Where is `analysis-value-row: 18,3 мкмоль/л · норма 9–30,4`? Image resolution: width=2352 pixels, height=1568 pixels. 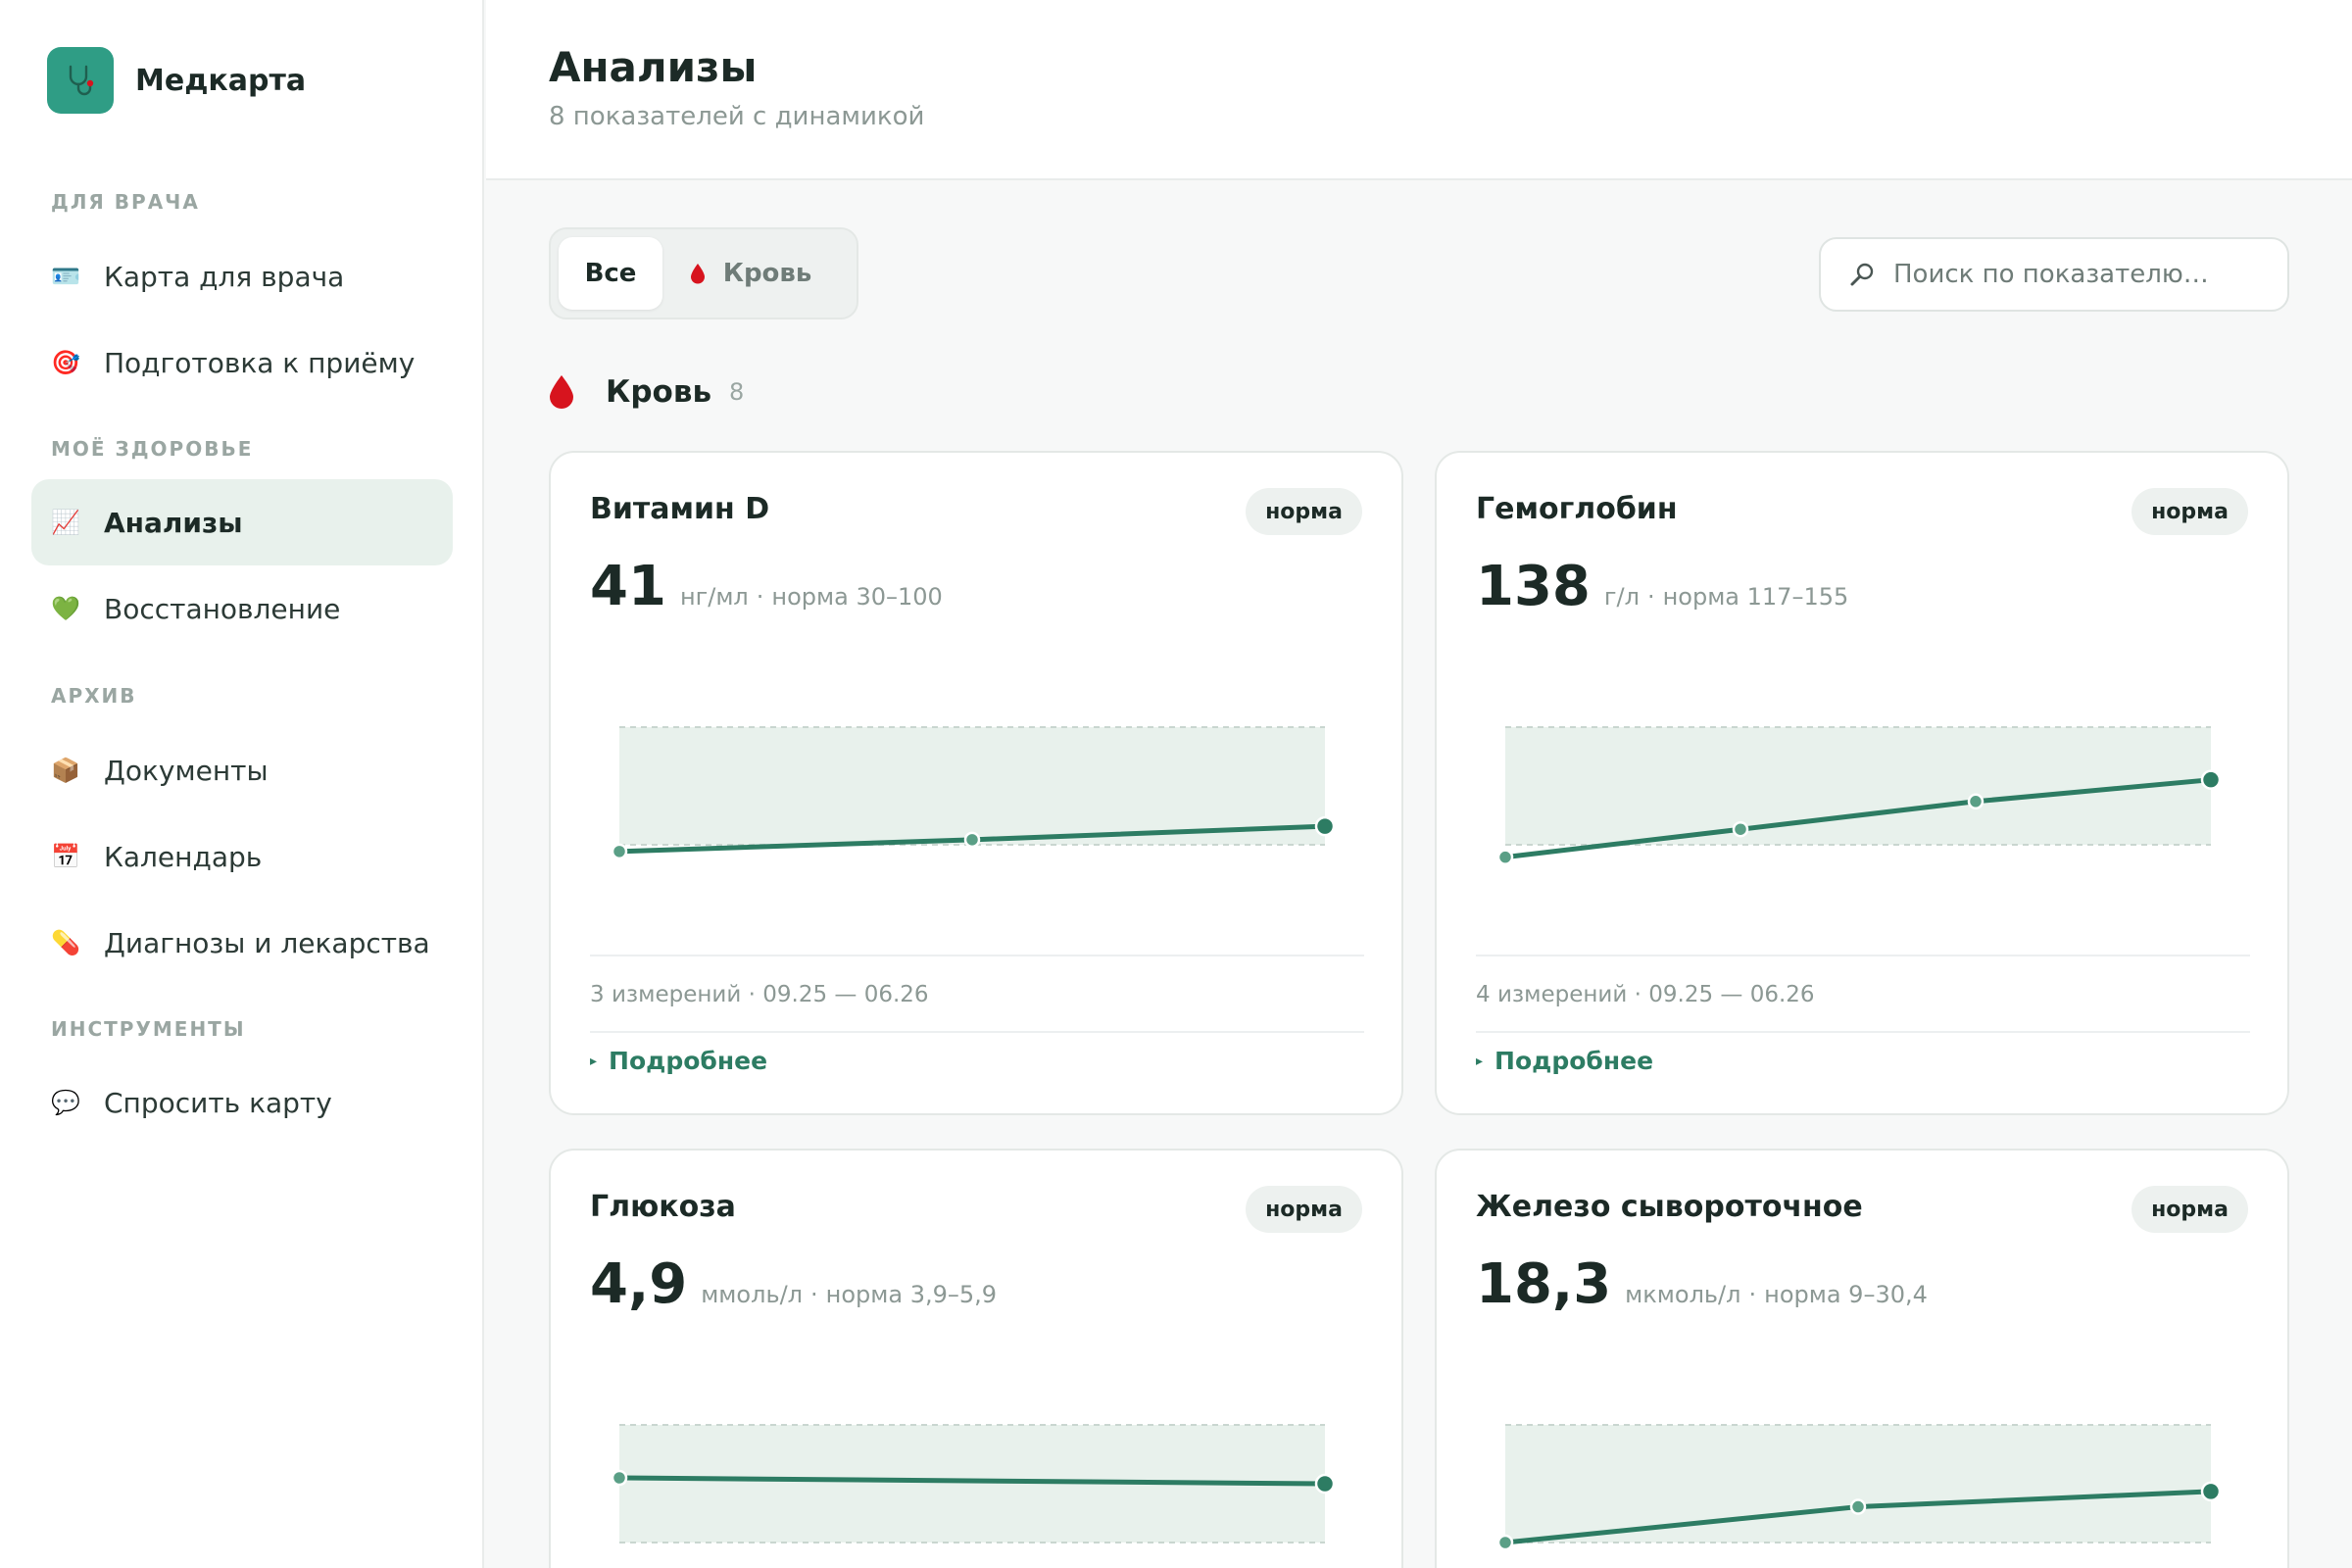
analysis-value-row: 18,3 мкмоль/л · норма 9–30,4 is located at coordinates (1702, 1284).